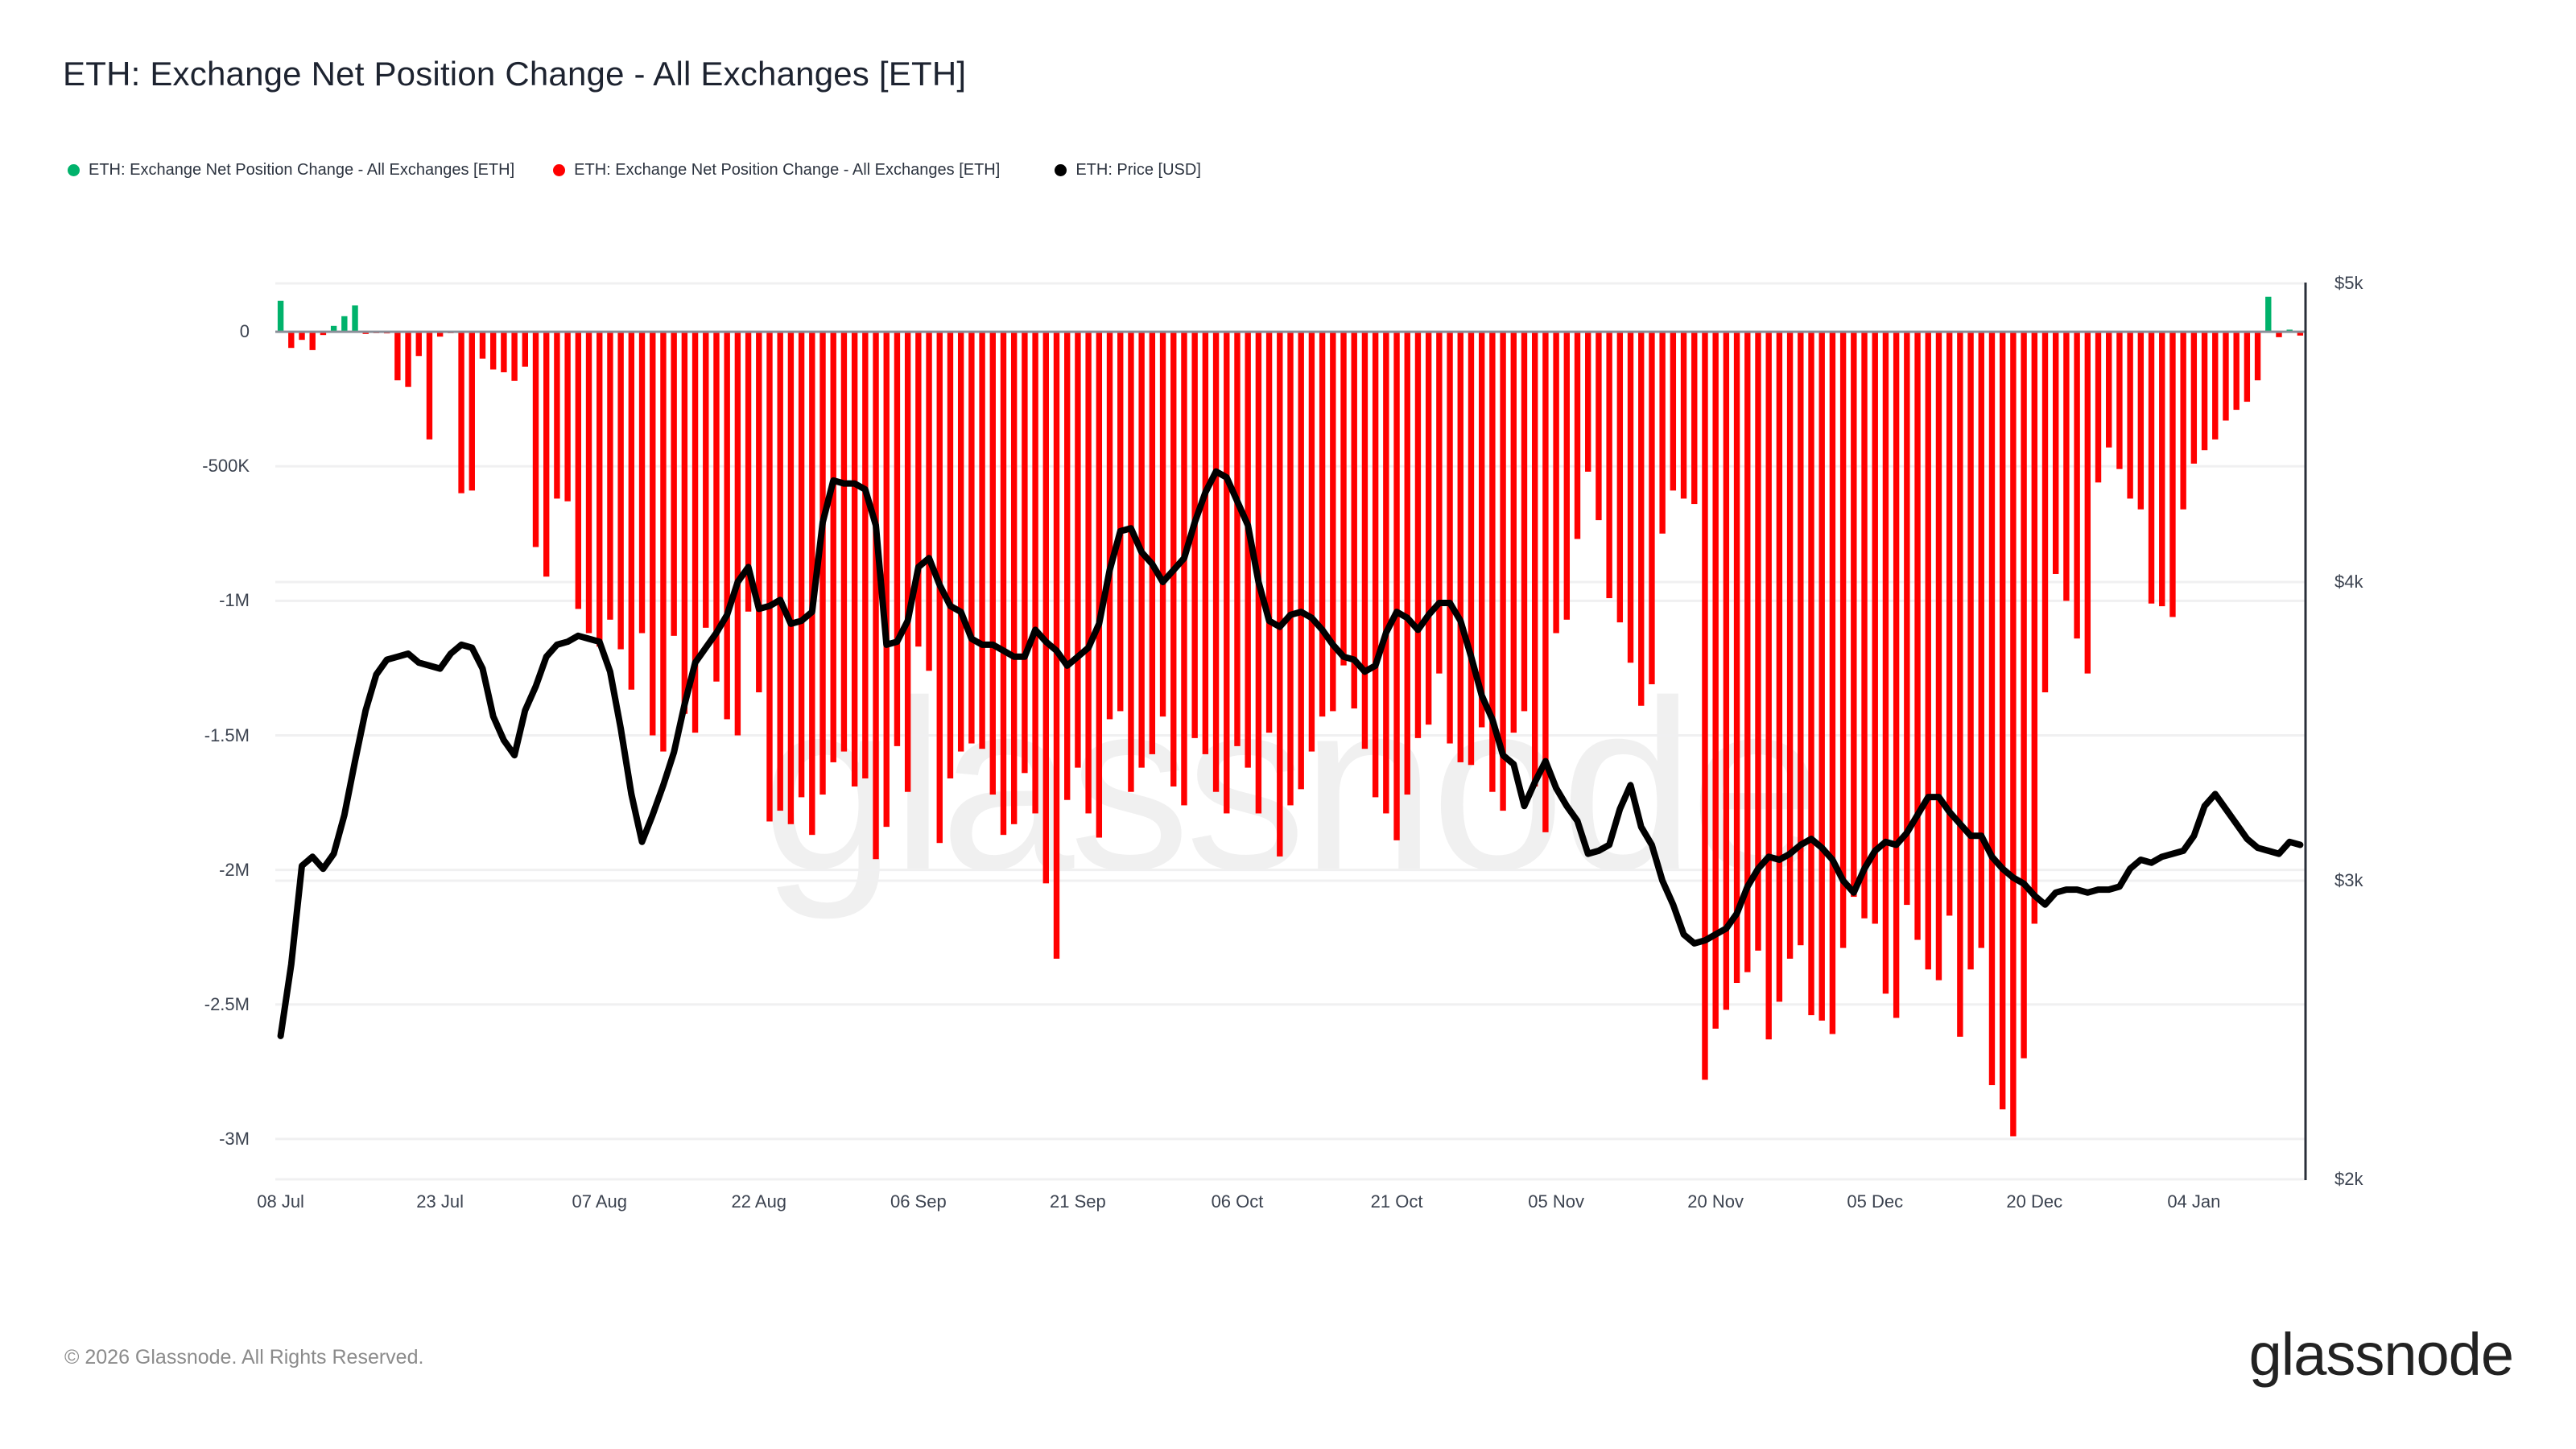 This screenshot has width=2576, height=1449. I want to click on legend-item-2: ETH: Price [USD], so click(1128, 170).